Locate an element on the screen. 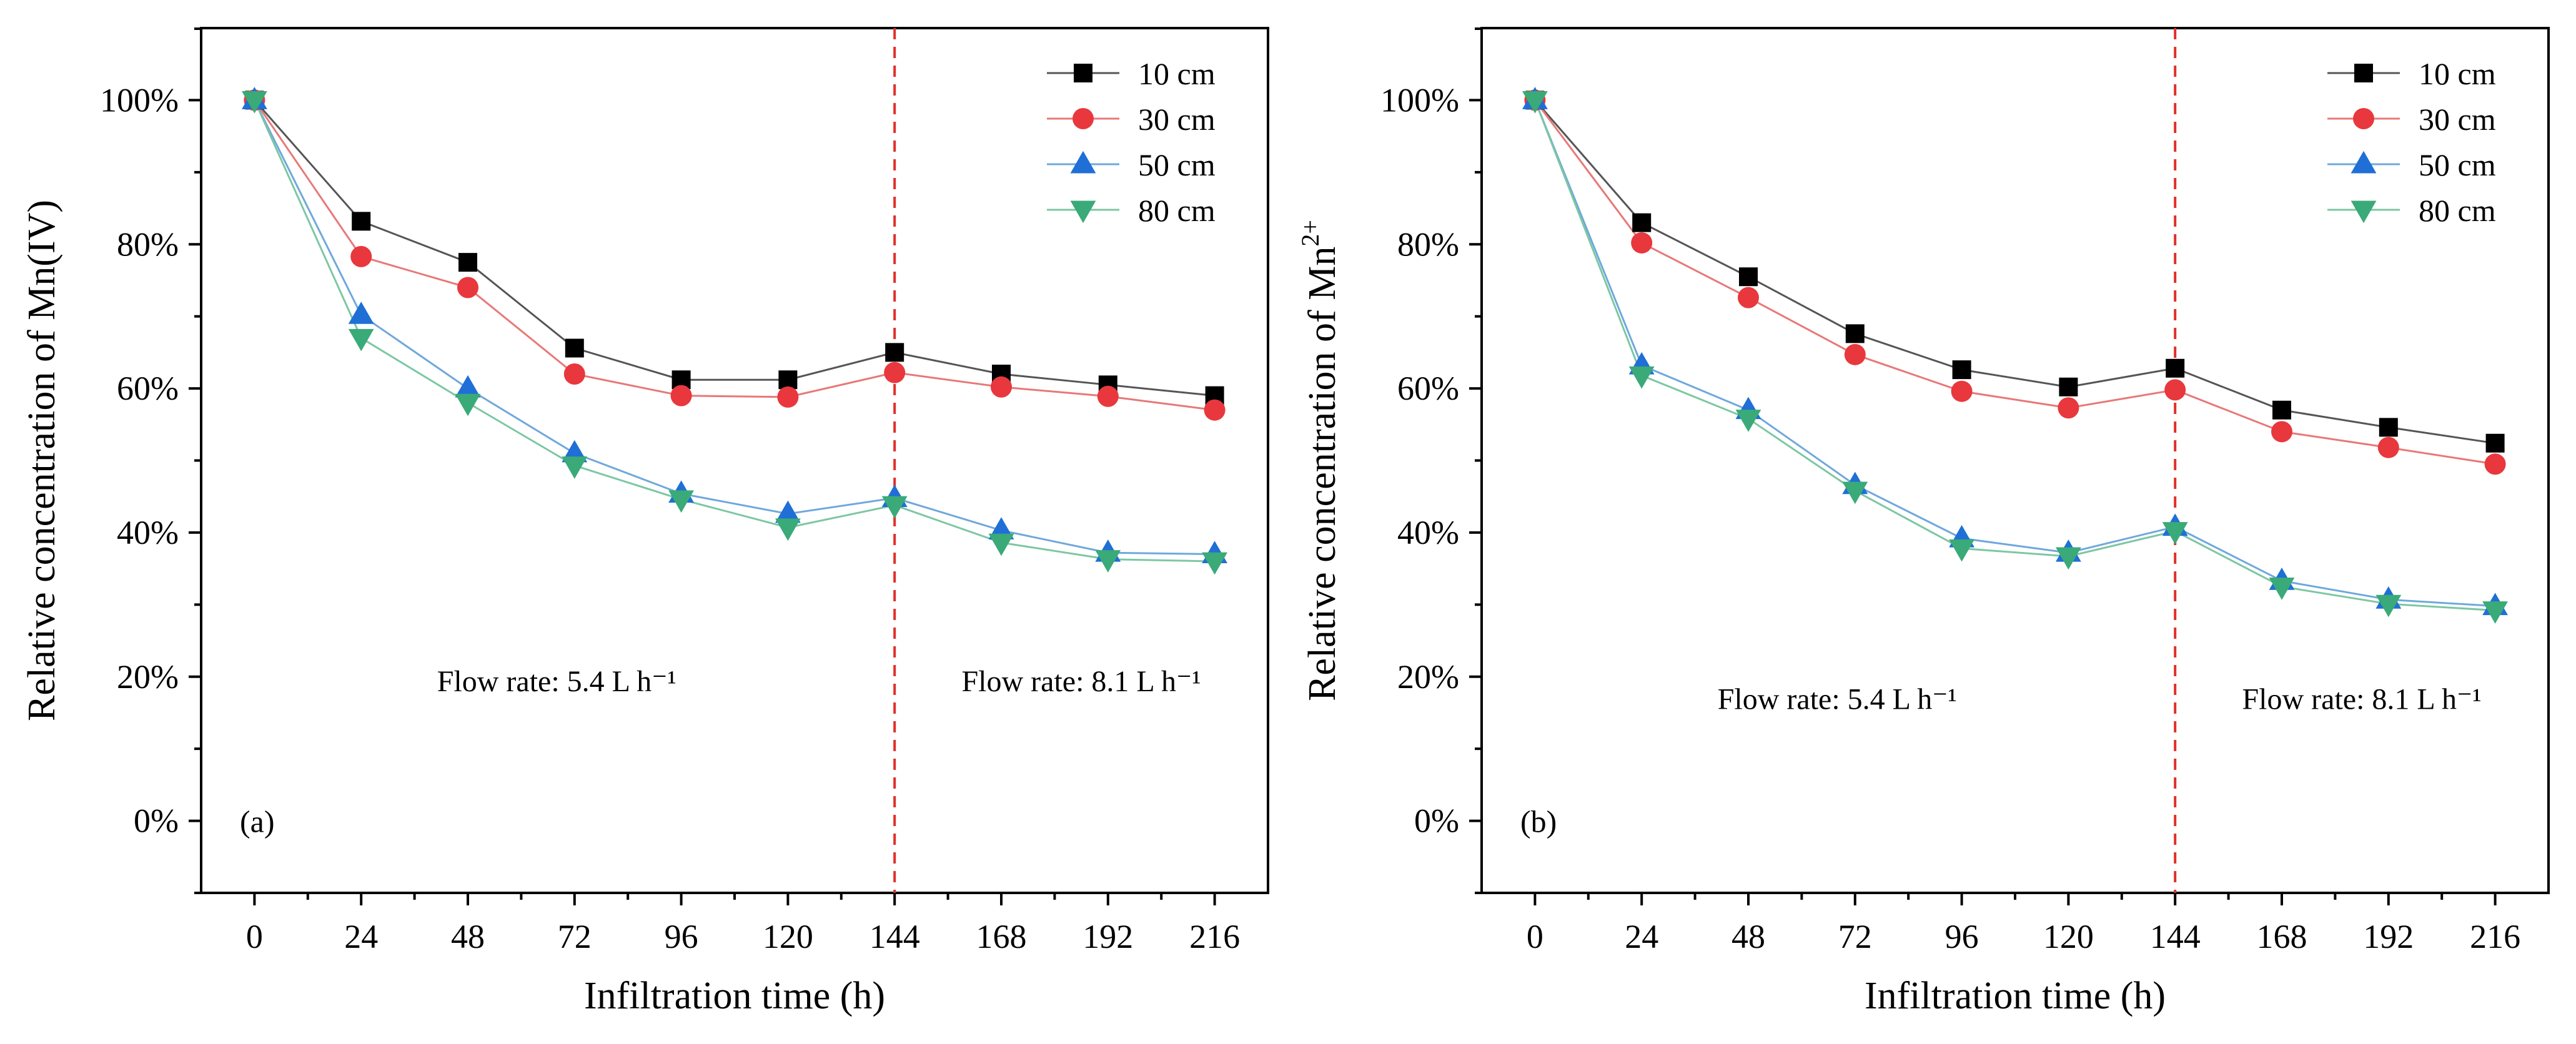  legend-item: 50 cm is located at coordinates (1131, 164).